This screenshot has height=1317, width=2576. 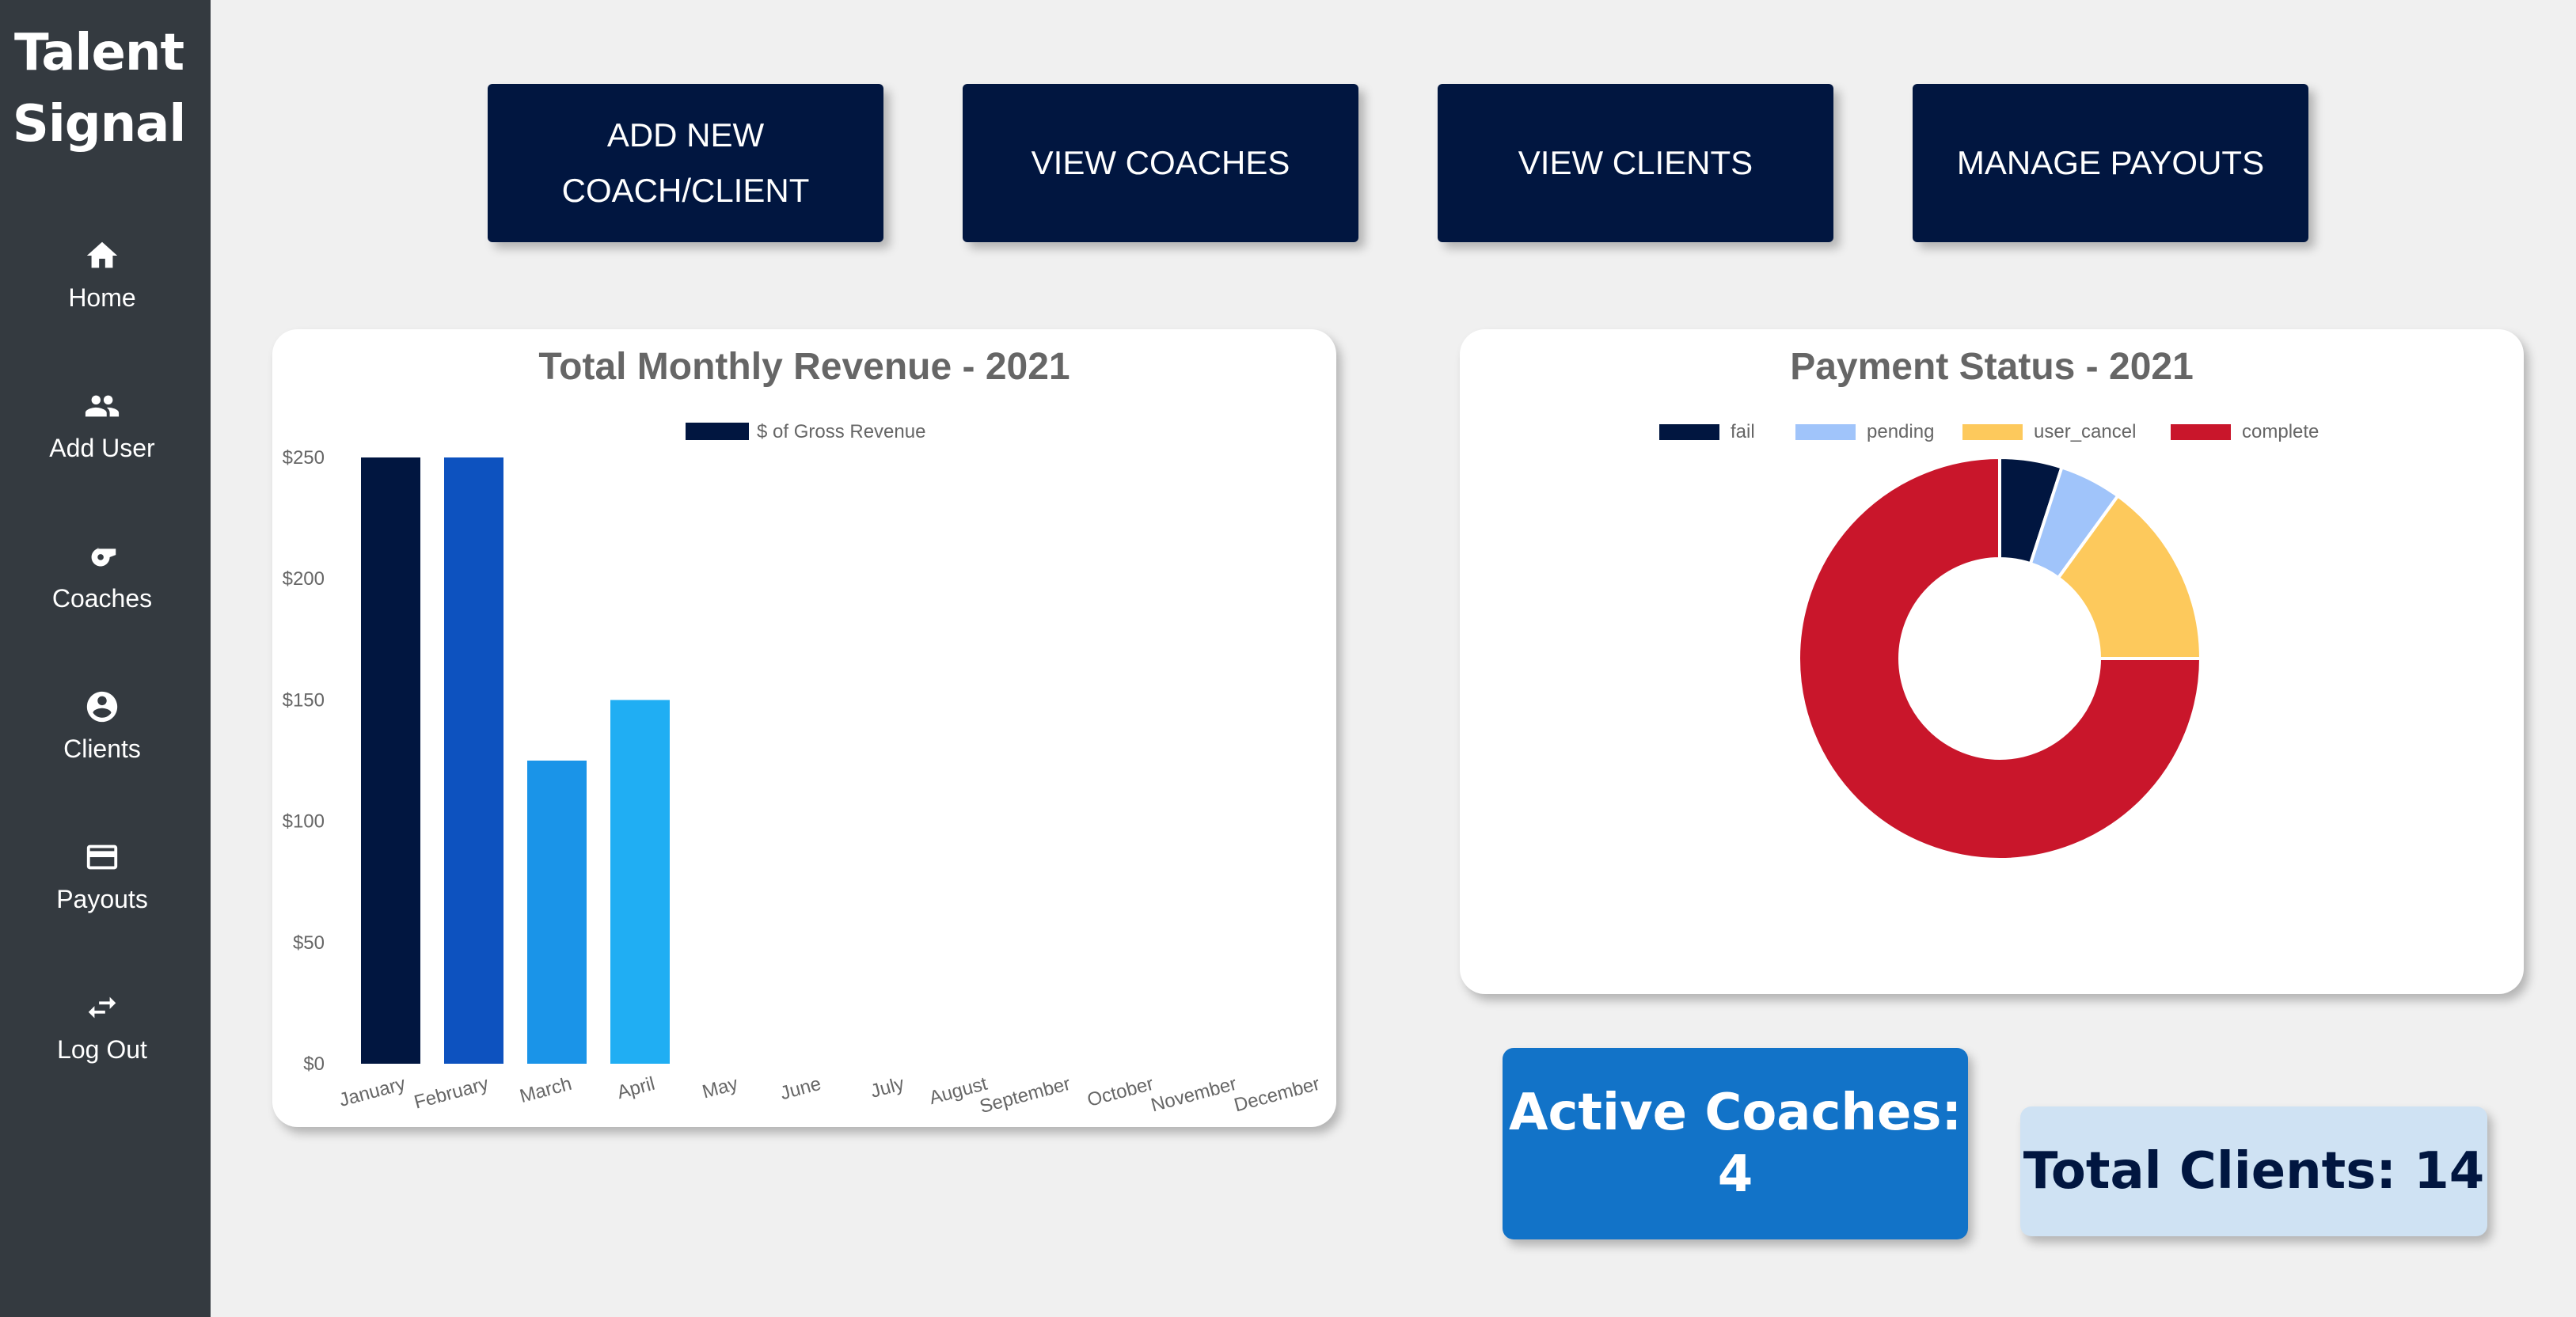 I want to click on sidebar-item-payouts: Payouts, so click(x=102, y=898).